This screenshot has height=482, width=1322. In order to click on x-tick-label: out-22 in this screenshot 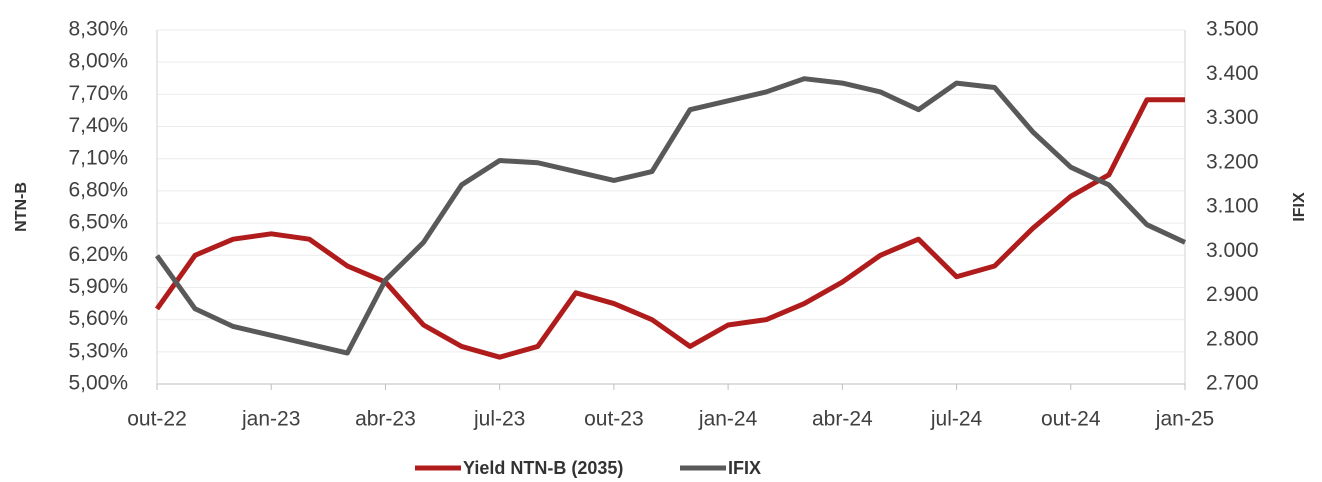, I will do `click(157, 419)`.